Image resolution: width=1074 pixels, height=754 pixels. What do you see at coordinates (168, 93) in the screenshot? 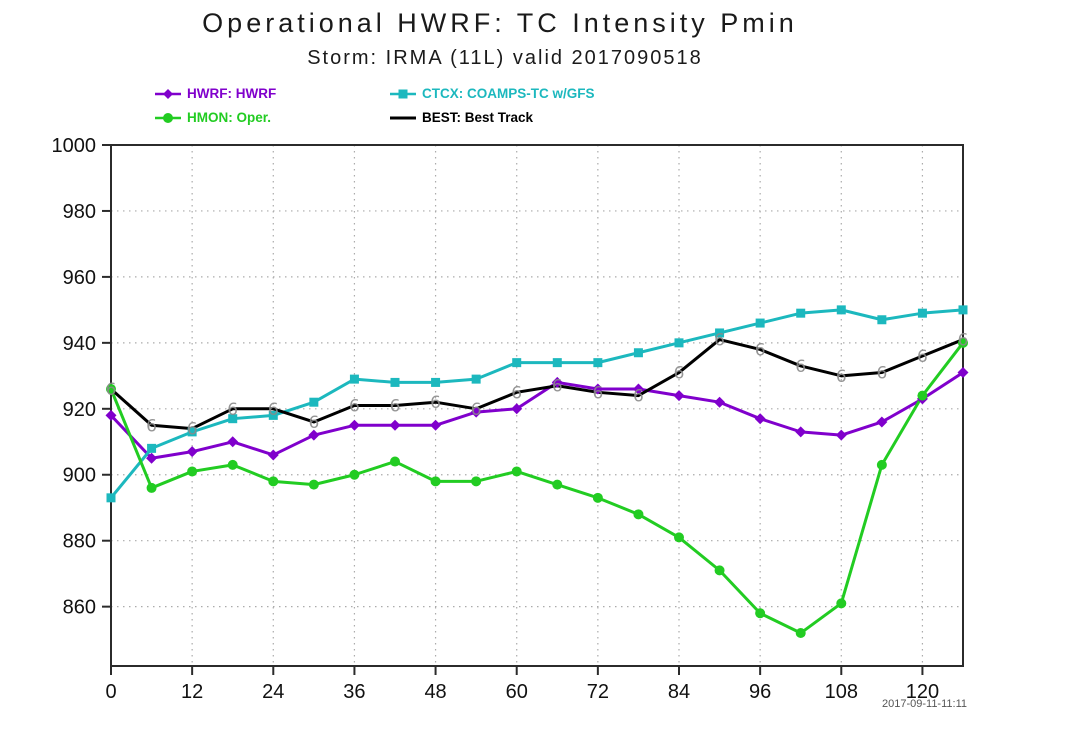
I see `hwrf-line-marker-icon` at bounding box center [168, 93].